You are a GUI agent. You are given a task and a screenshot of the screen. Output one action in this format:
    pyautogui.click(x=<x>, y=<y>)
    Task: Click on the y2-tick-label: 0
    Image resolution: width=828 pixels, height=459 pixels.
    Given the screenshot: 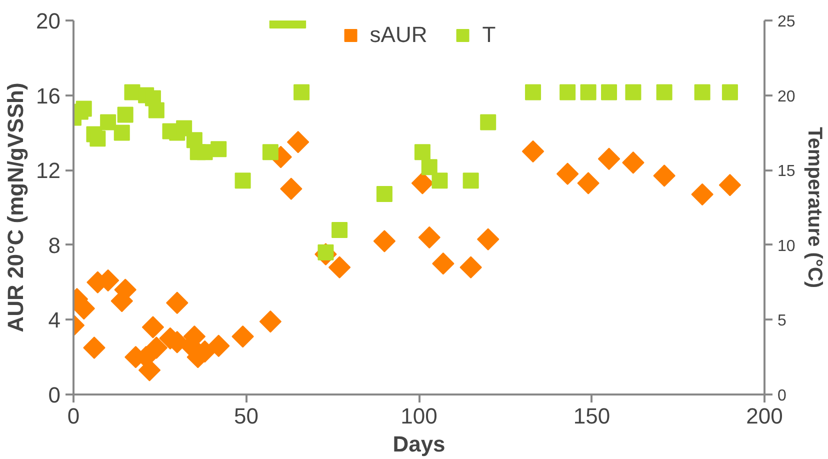 What is the action you would take?
    pyautogui.click(x=782, y=396)
    